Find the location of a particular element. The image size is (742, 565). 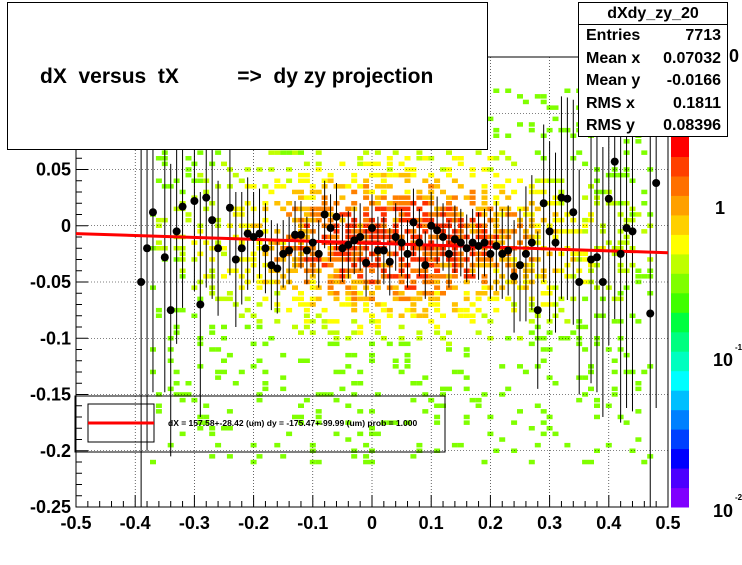

colorbar-segment is located at coordinates (680, 380).